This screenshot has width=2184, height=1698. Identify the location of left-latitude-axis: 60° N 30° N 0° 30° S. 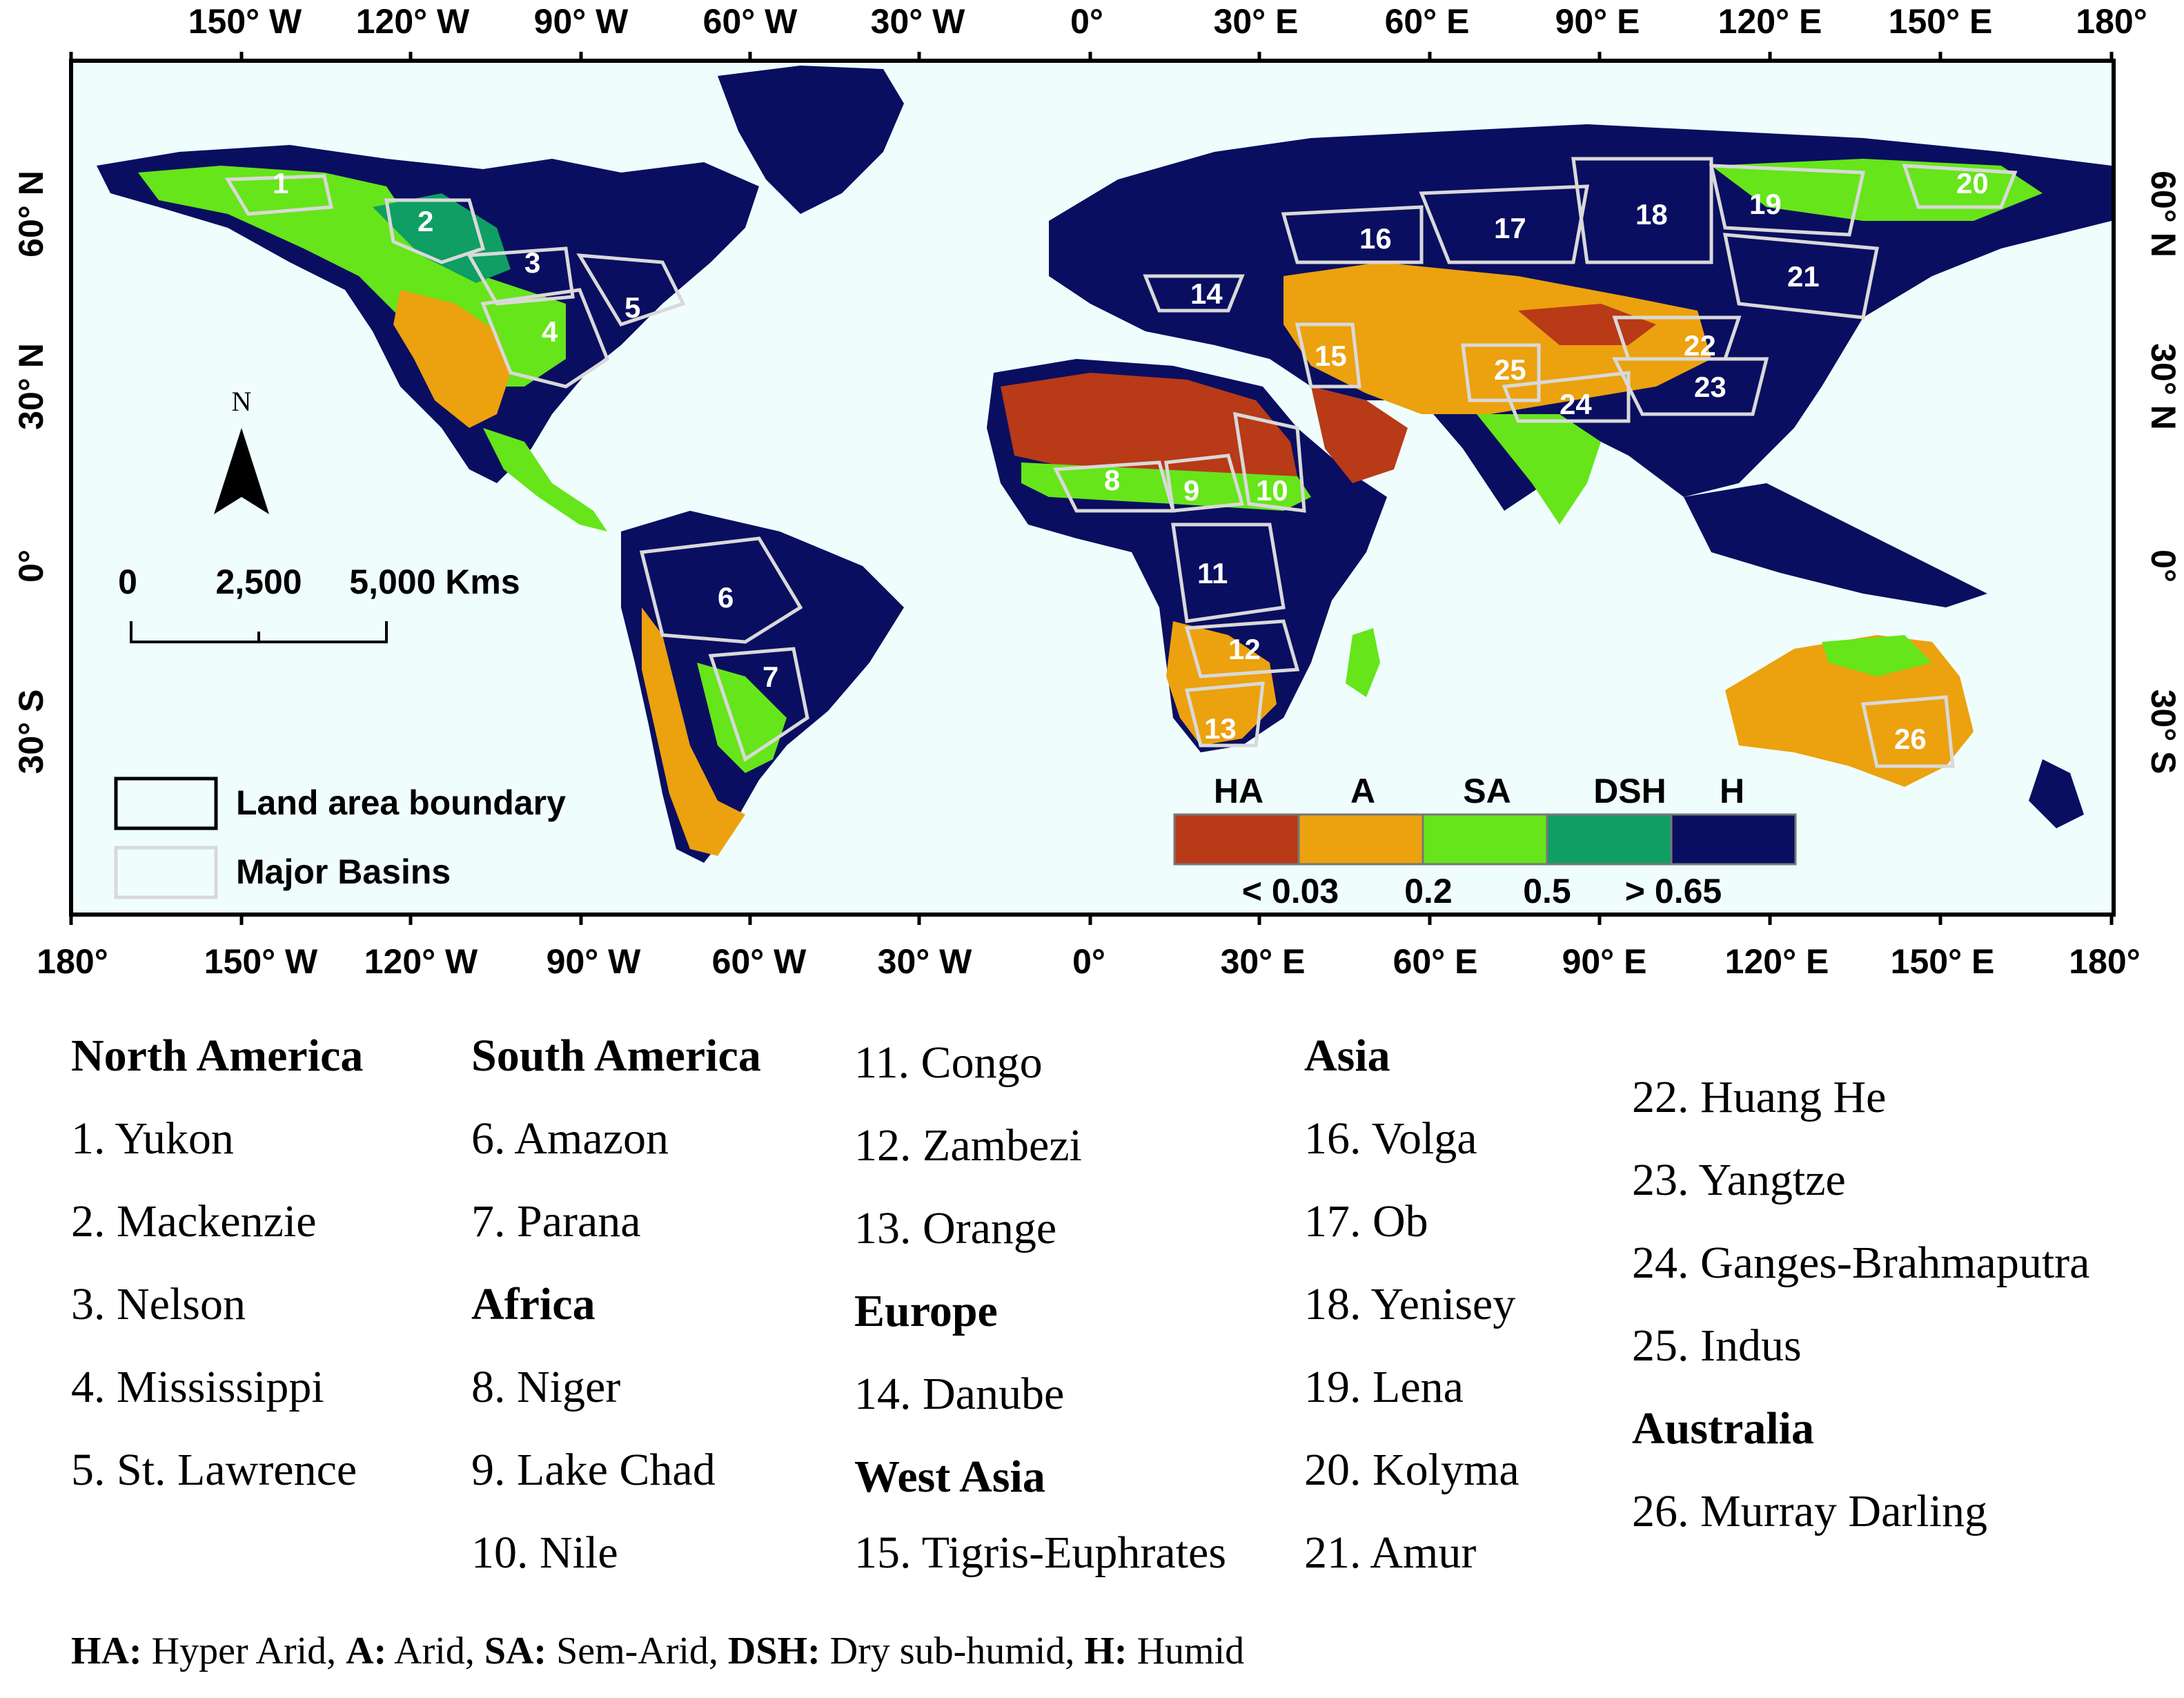
(31, 472).